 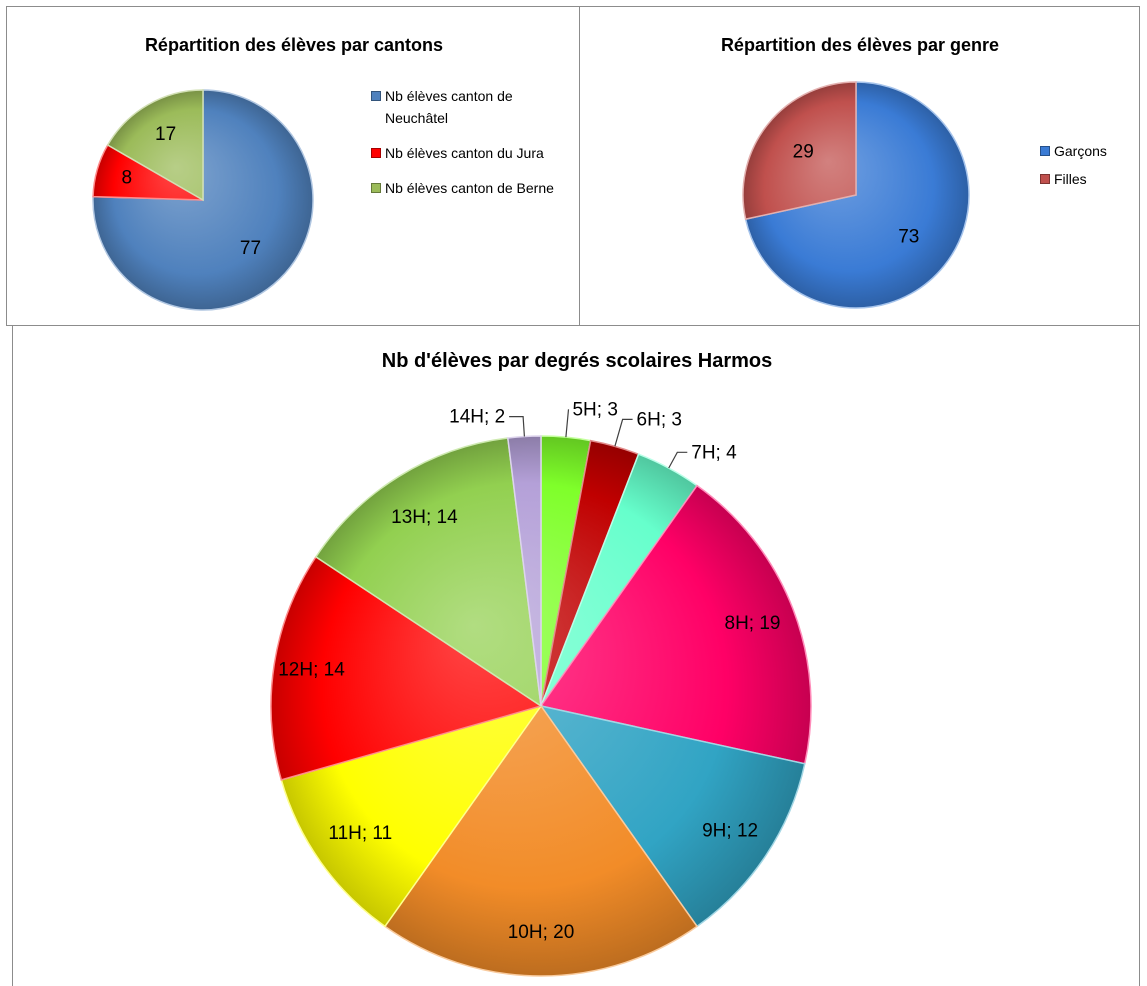 I want to click on harmos-label-13h: 13H; 14, so click(x=424, y=517).